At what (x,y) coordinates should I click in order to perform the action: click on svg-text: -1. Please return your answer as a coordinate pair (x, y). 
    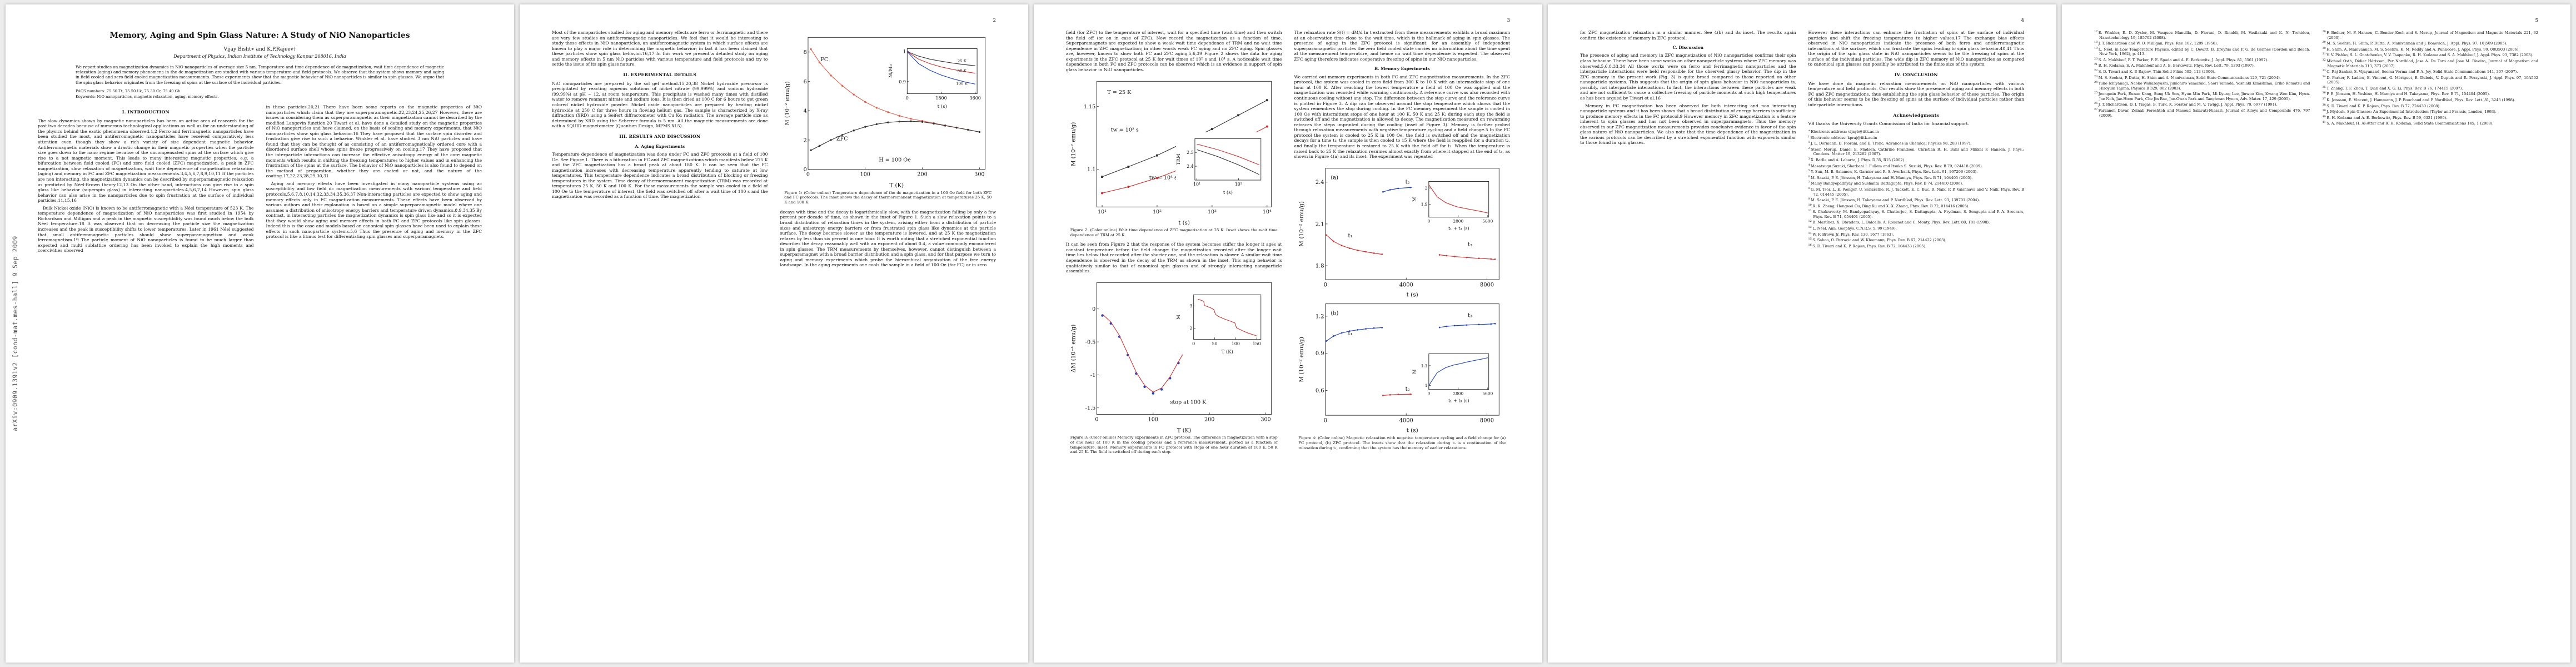
    Looking at the image, I should click on (1092, 375).